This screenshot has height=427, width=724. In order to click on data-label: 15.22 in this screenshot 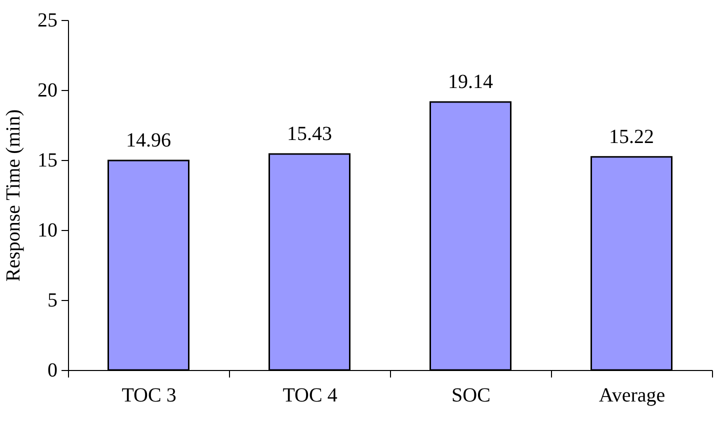, I will do `click(631, 137)`.